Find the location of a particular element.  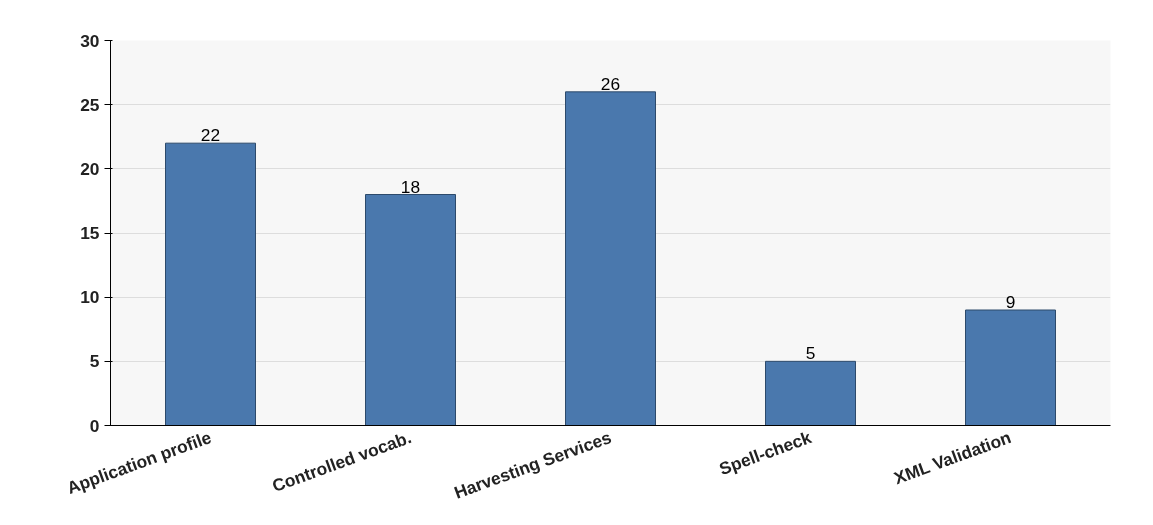

y-tick-label: 5 is located at coordinates (94, 361).